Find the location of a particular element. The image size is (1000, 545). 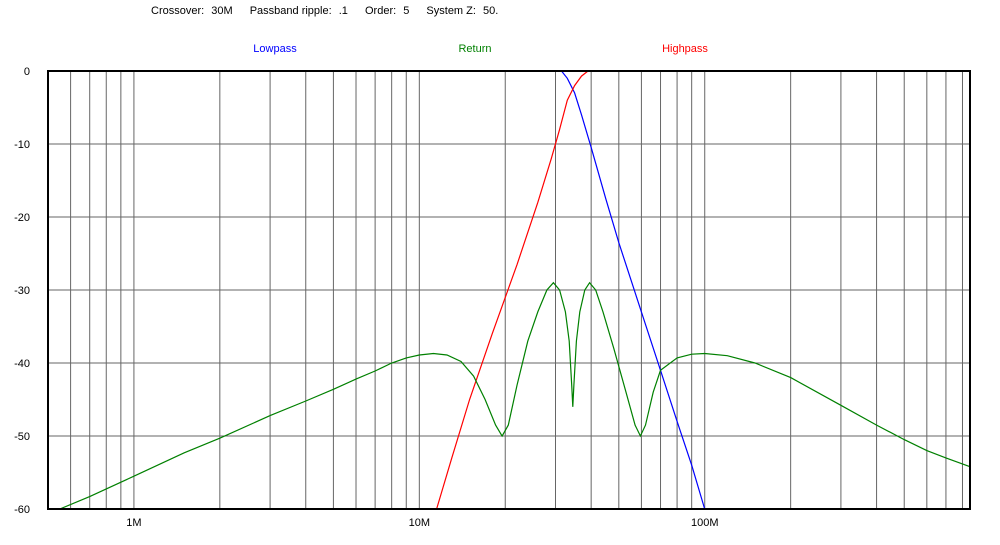

ripple-value: .1 is located at coordinates (343, 11).